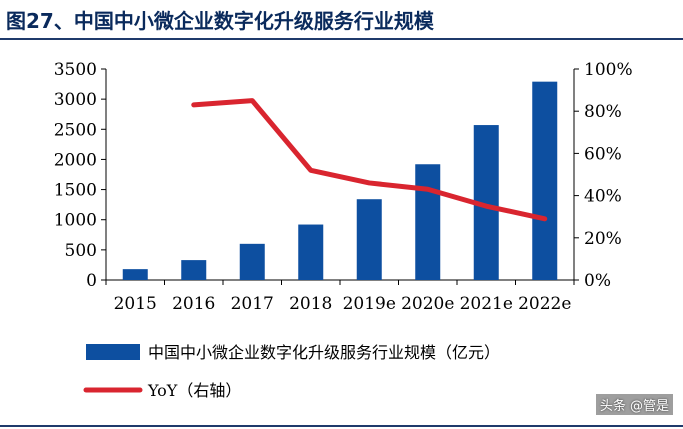  I want to click on x-tick-label: 2016, so click(193, 304).